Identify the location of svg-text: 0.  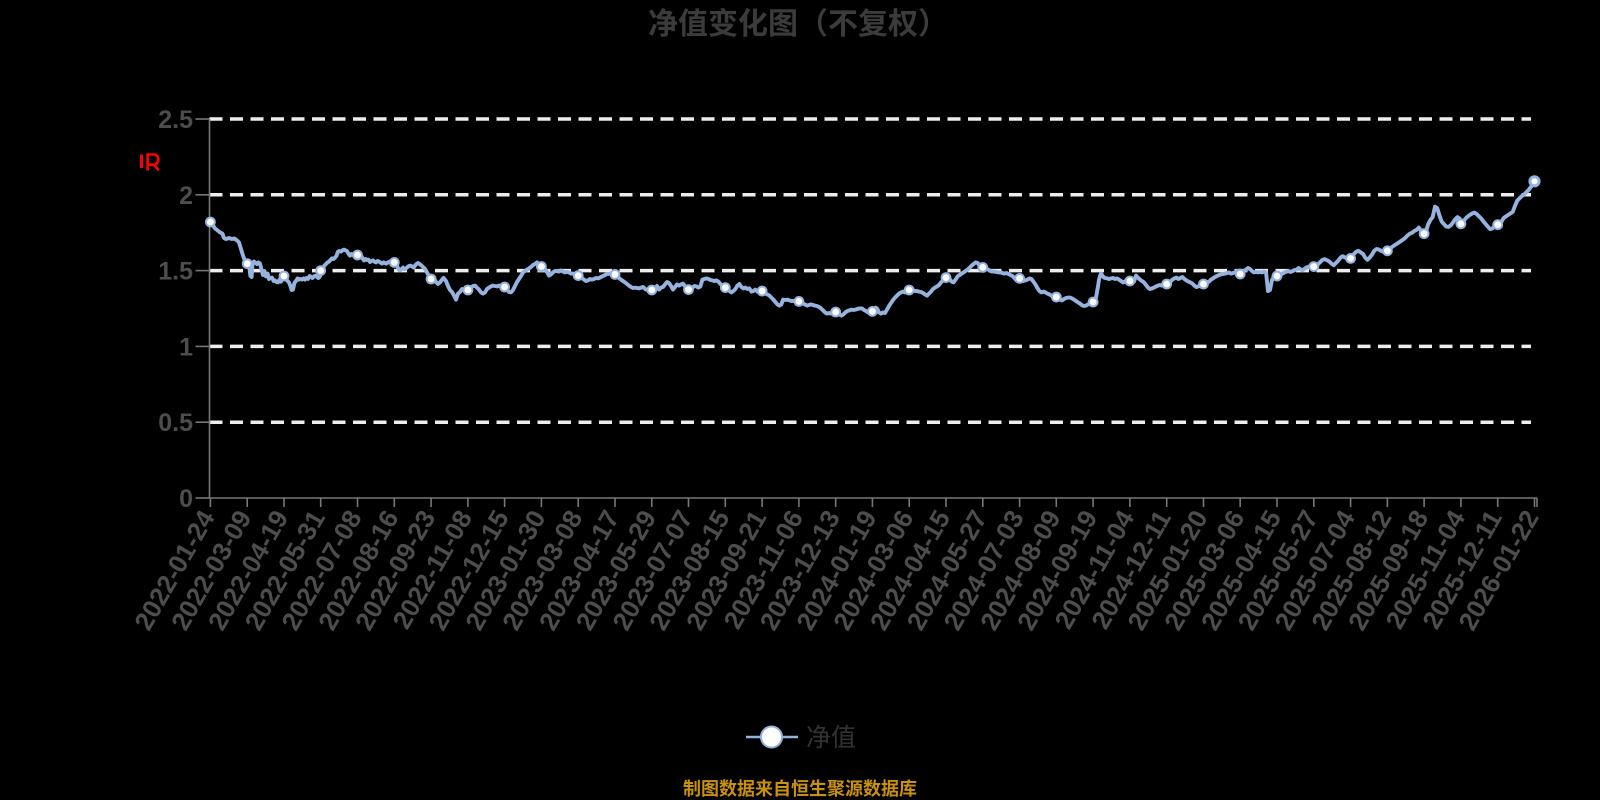
(186, 499).